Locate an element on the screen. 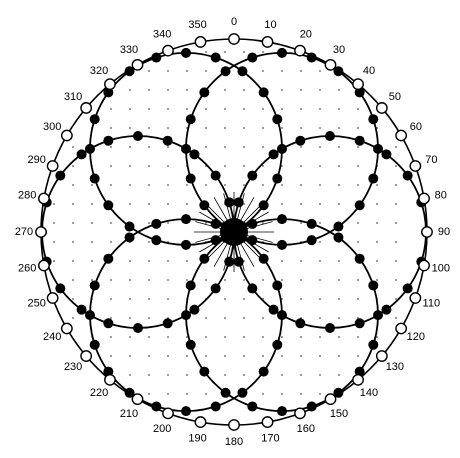 Image resolution: width=460 pixels, height=458 pixels. angle-label-300: 300 is located at coordinates (52, 127).